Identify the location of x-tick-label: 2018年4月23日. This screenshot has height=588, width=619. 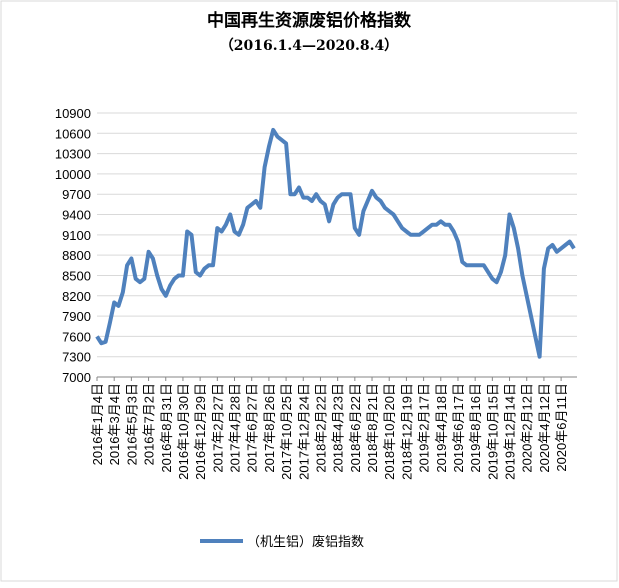
(338, 428).